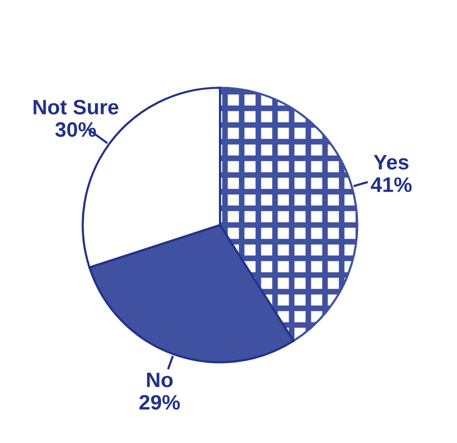 The height and width of the screenshot is (443, 457). I want to click on data-label: 30%, so click(75, 129).